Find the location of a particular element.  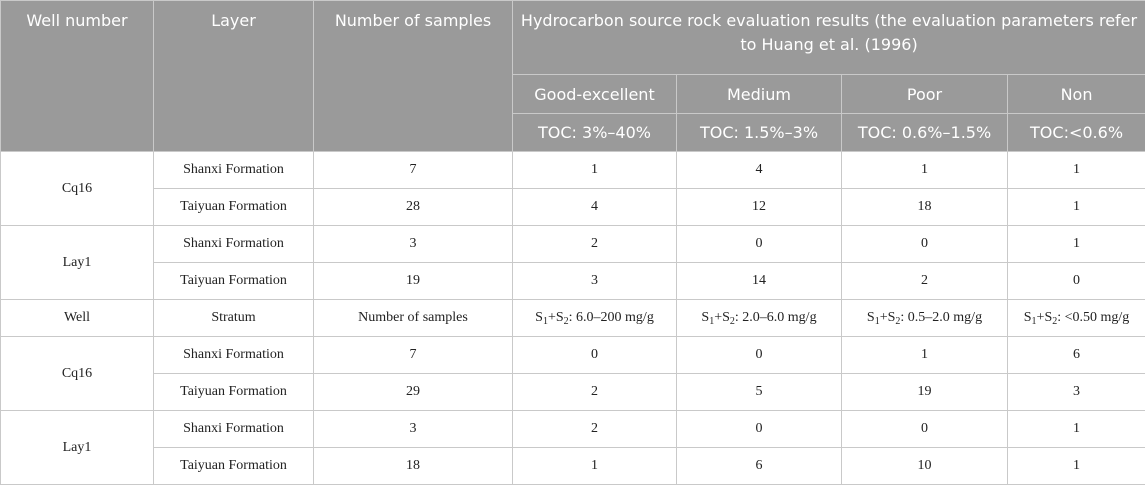

value-cell: 12 is located at coordinates (759, 207).